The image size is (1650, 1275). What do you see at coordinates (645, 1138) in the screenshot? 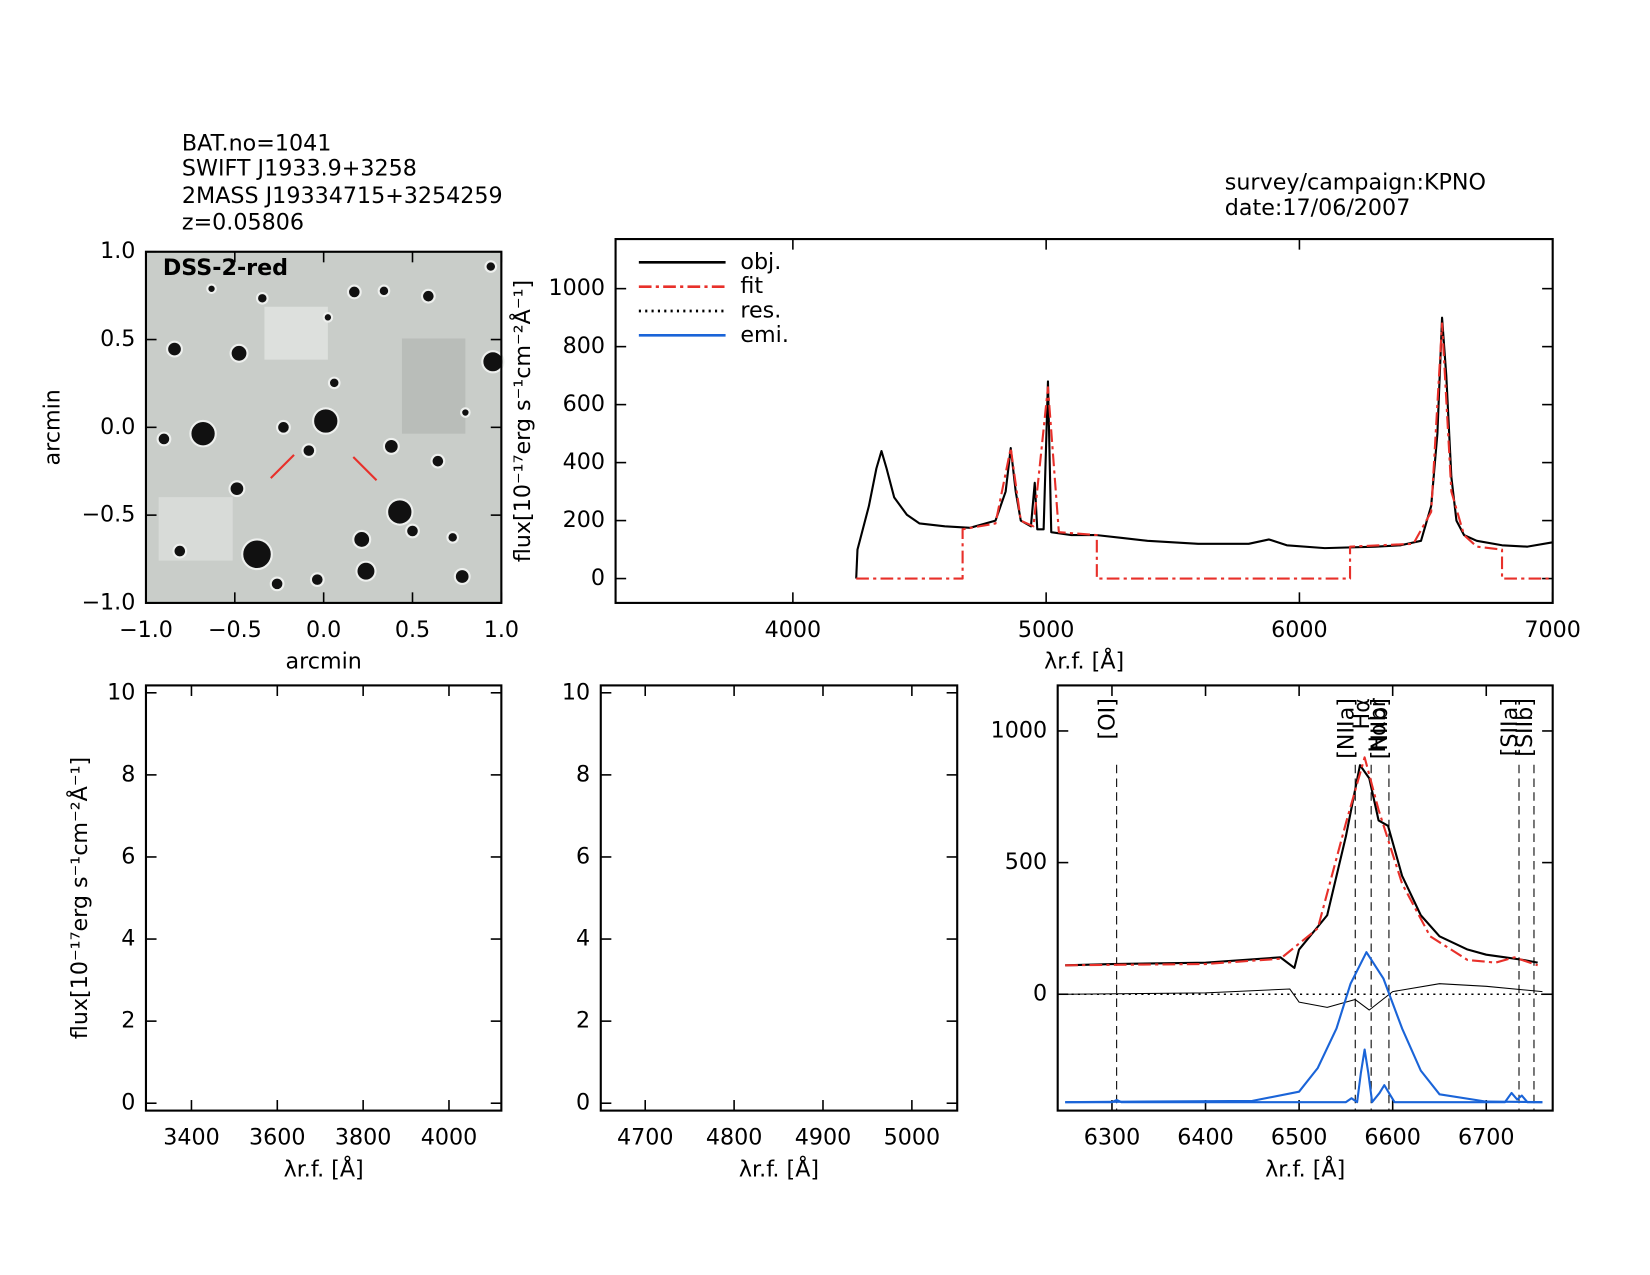
I see `x-tick-label: 4700` at bounding box center [645, 1138].